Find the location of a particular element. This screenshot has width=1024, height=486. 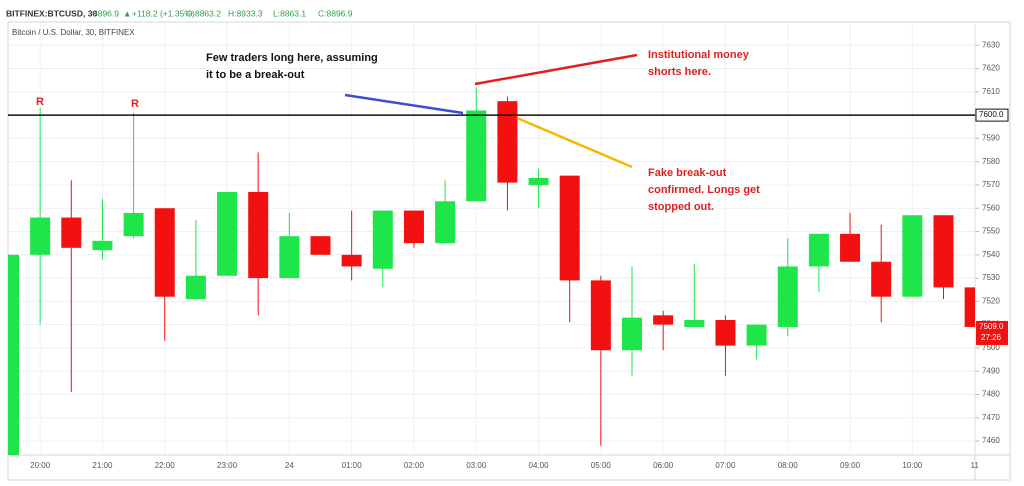

price-tag-label: 7600.0 is located at coordinates (991, 114).